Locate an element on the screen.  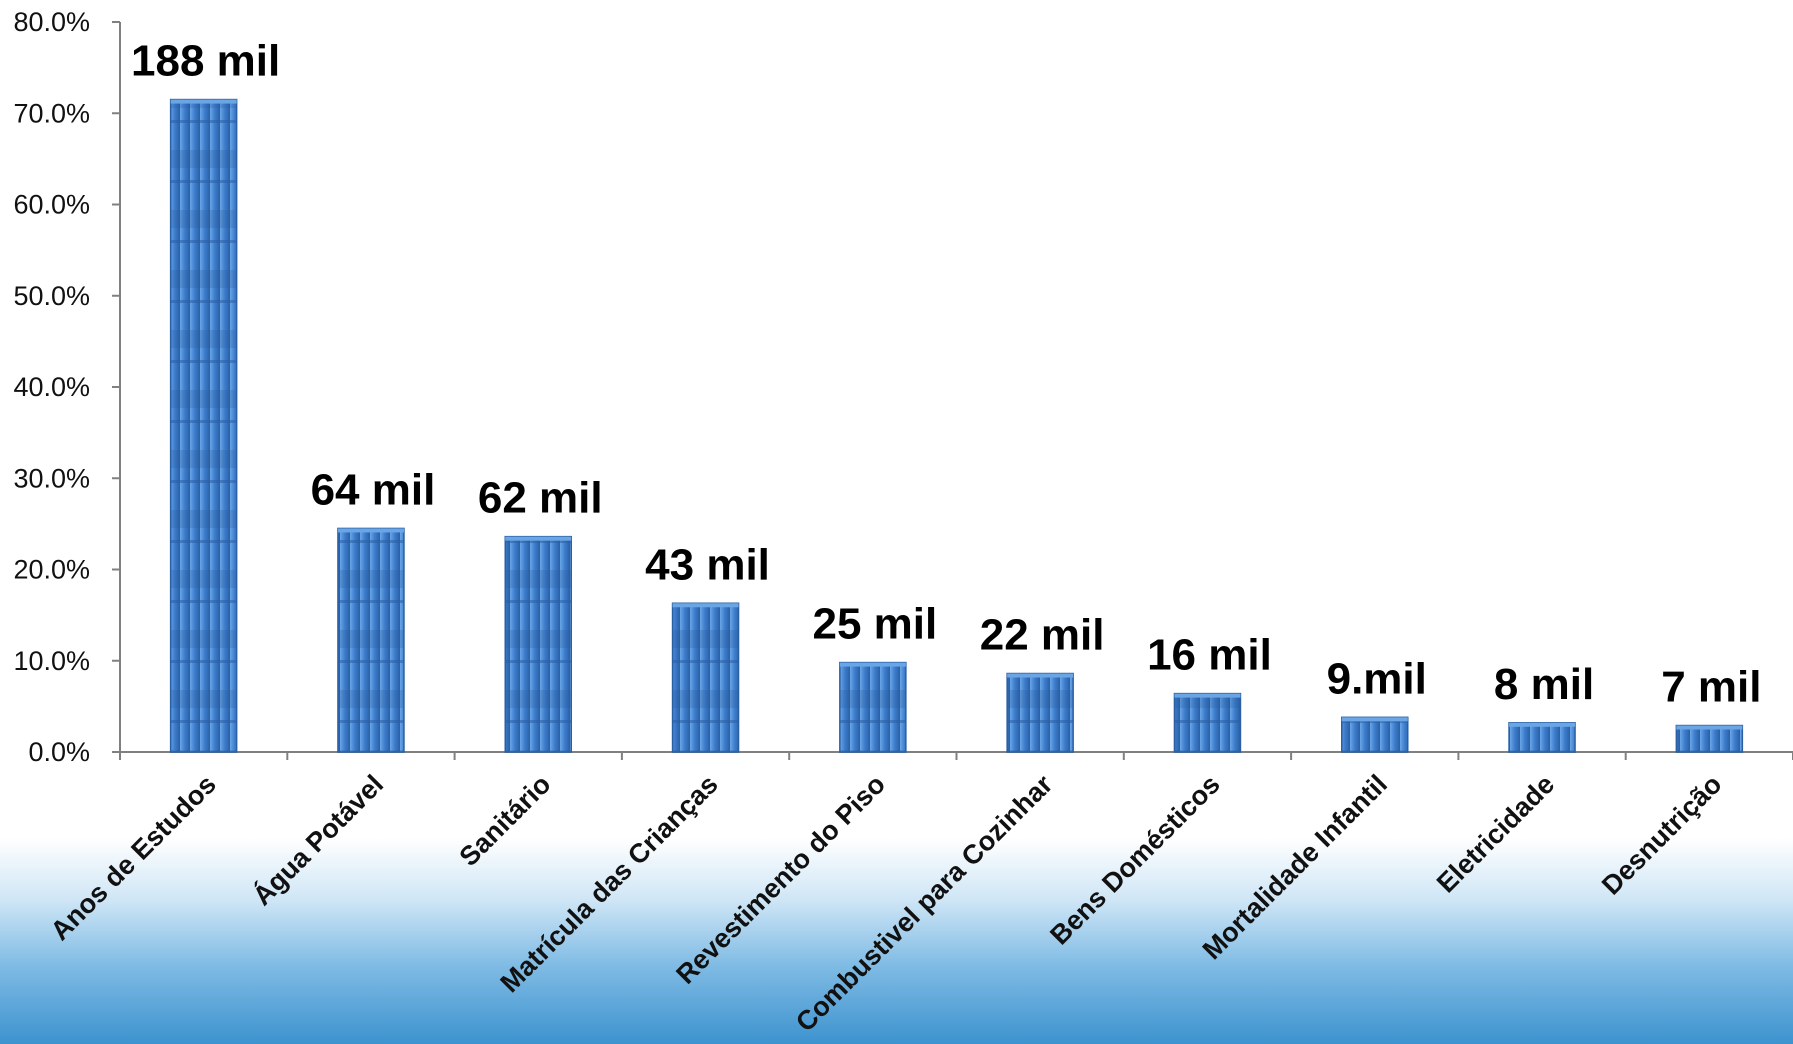
y-tick-label: 10.0% is located at coordinates (51, 661).